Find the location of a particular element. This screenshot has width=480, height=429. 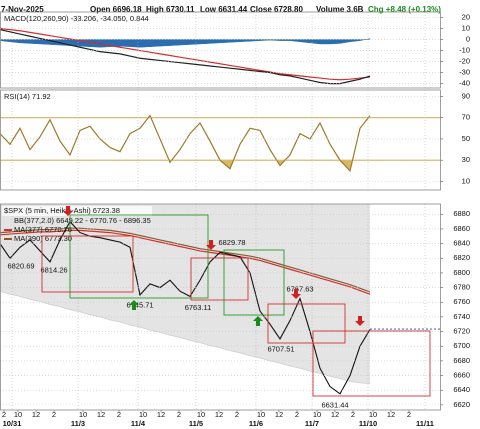

rsi-oversold-fill is located at coordinates (261, 165).